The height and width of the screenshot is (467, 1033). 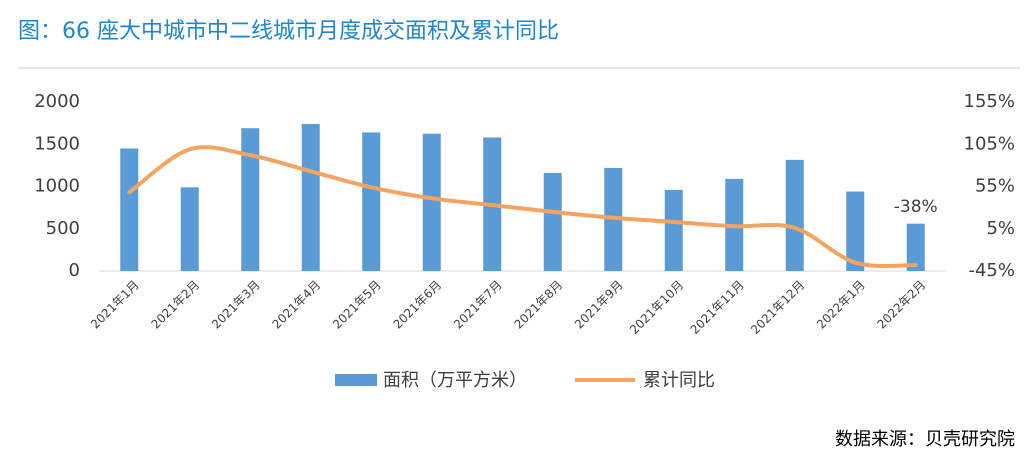 What do you see at coordinates (995, 186) in the screenshot?
I see `y2-tick-label: 55%` at bounding box center [995, 186].